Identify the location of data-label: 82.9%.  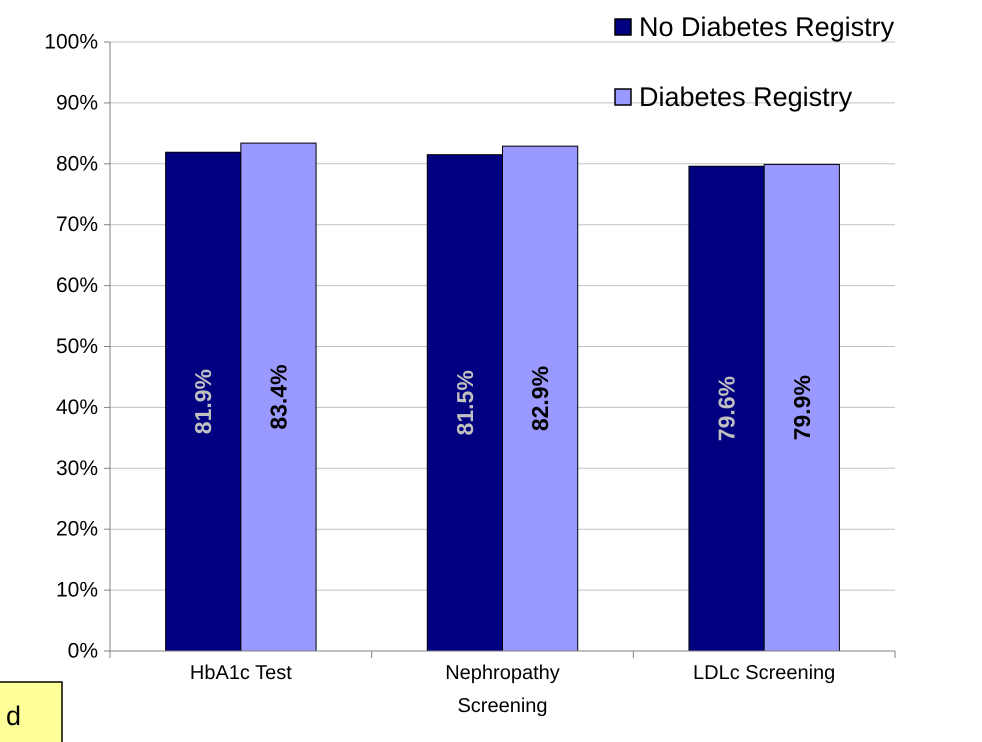
(540, 399).